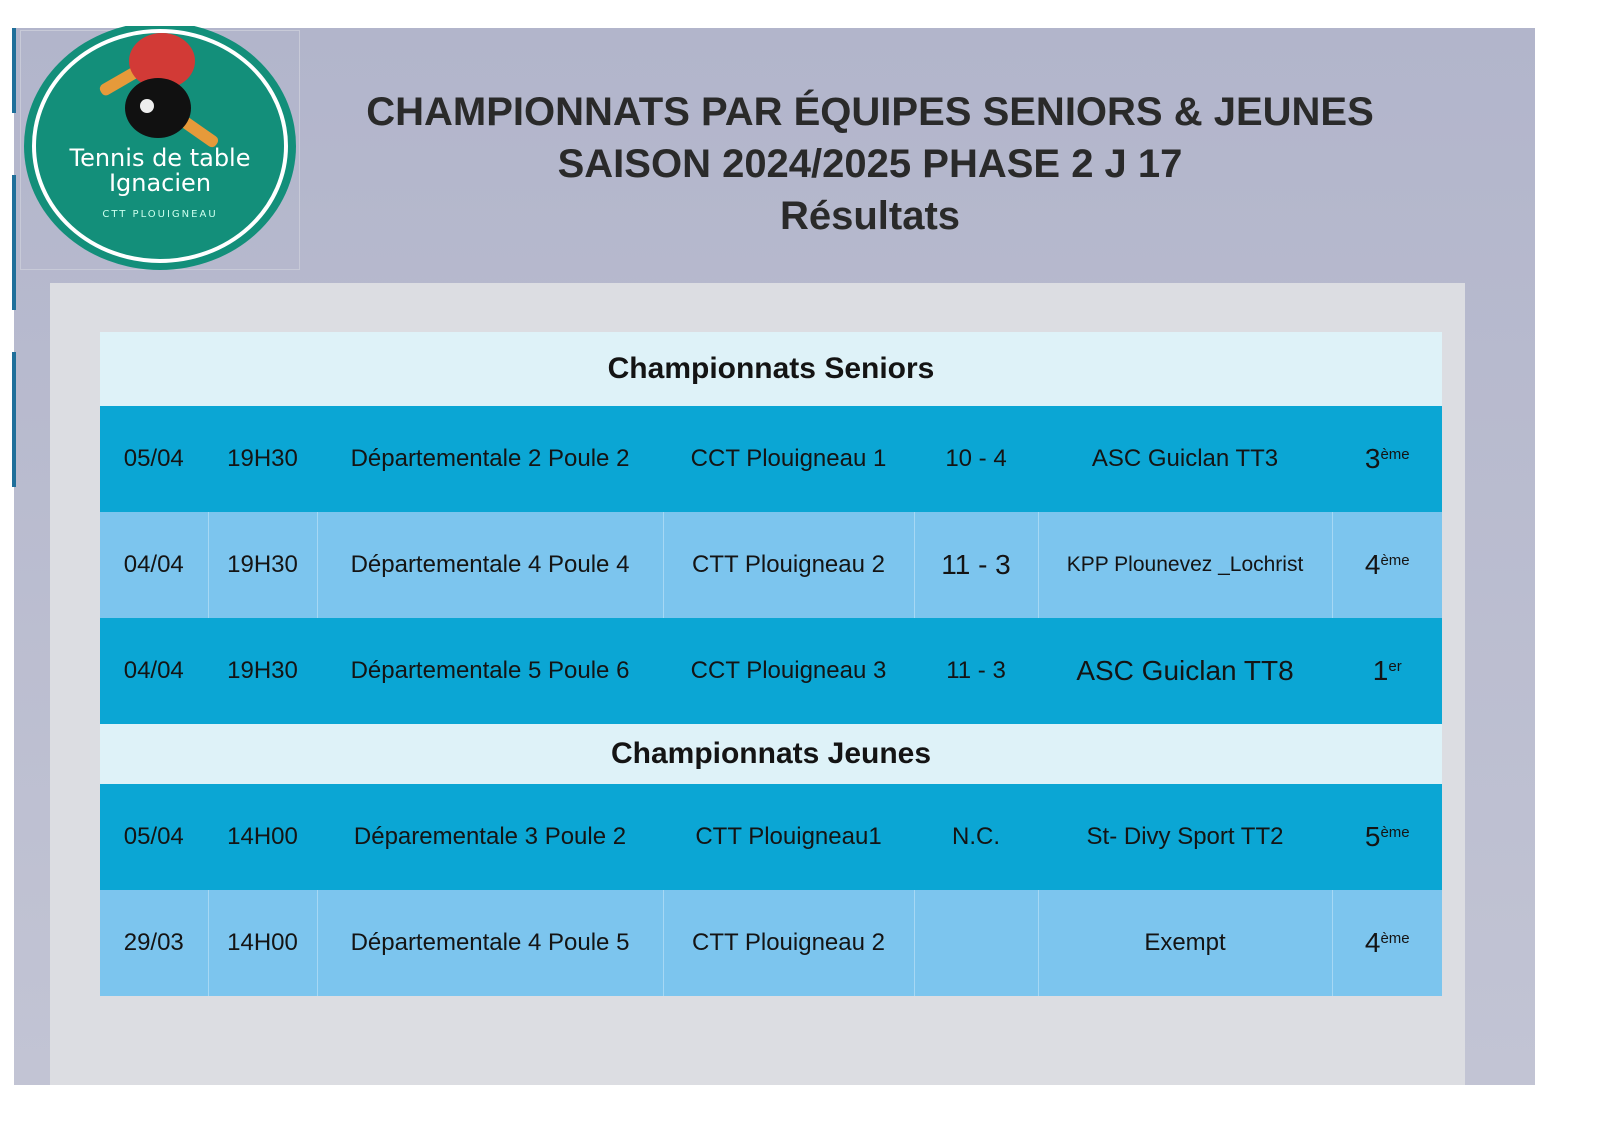  Describe the element at coordinates (788, 671) in the screenshot. I see `team-cell: CCT Plouigneau 3` at that location.